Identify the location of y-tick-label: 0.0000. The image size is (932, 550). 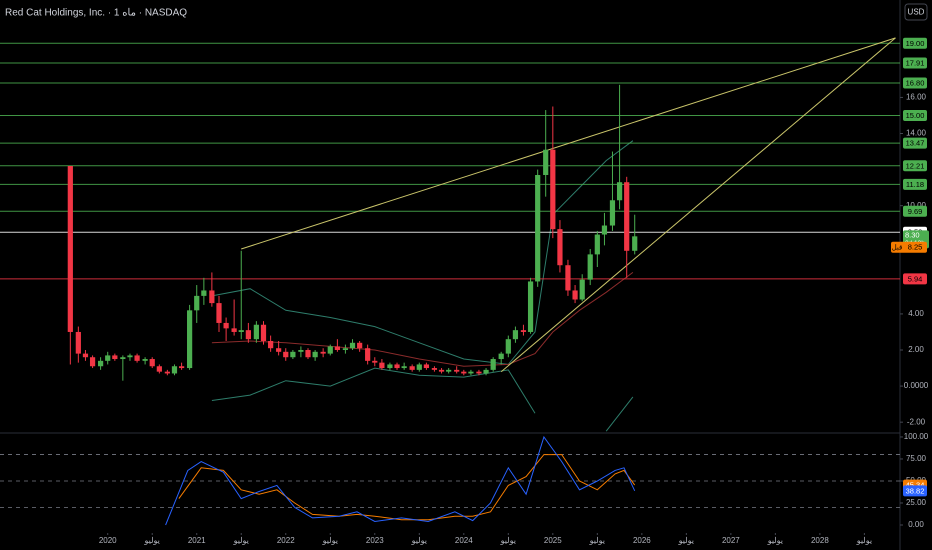
(916, 385).